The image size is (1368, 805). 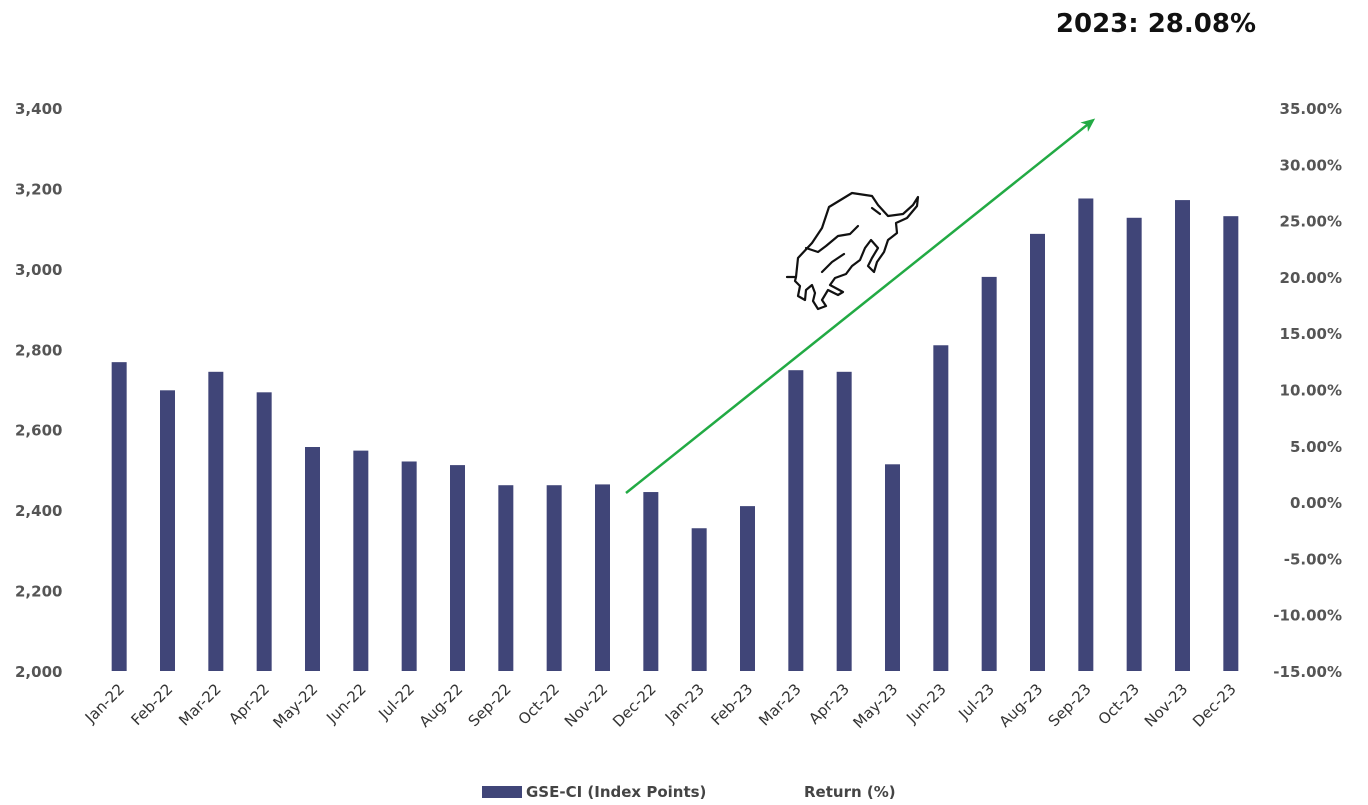 What do you see at coordinates (829, 704) in the screenshot?
I see `x-tick-label: Apr-23` at bounding box center [829, 704].